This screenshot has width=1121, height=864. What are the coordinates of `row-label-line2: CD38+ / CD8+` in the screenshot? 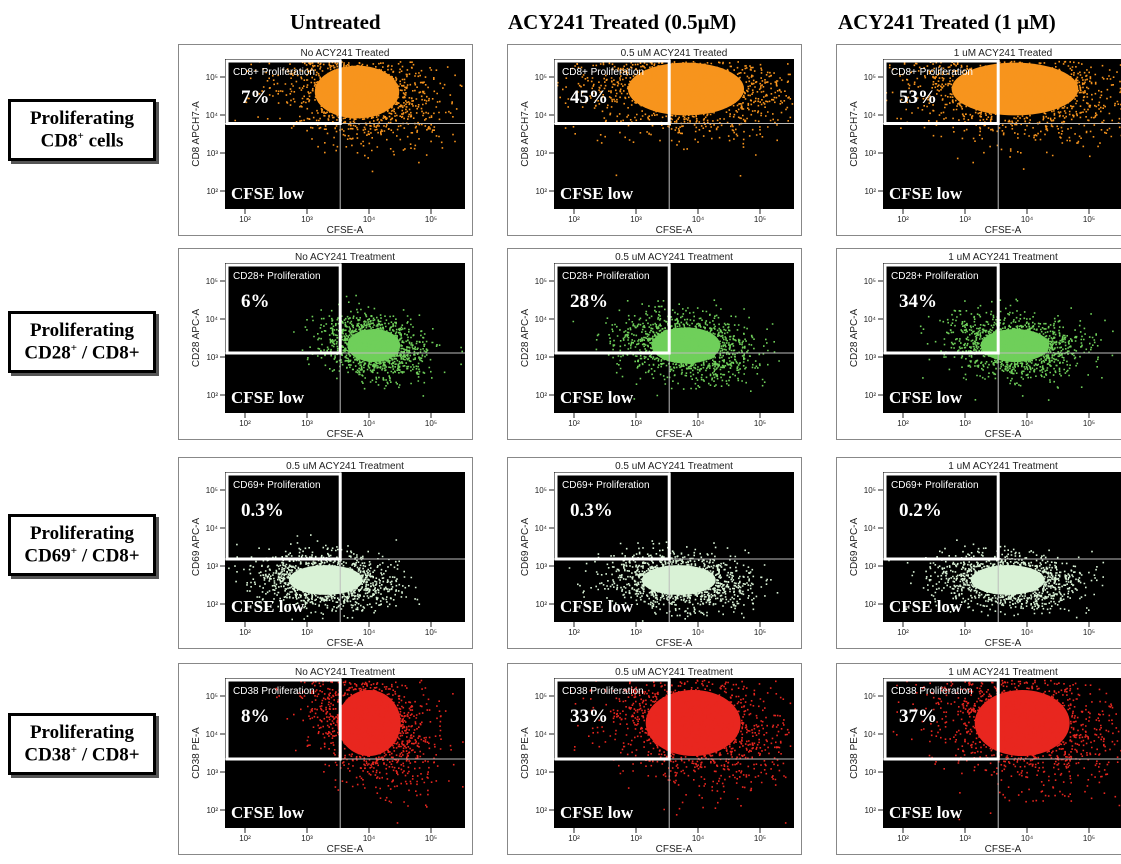 It's located at (82, 755).